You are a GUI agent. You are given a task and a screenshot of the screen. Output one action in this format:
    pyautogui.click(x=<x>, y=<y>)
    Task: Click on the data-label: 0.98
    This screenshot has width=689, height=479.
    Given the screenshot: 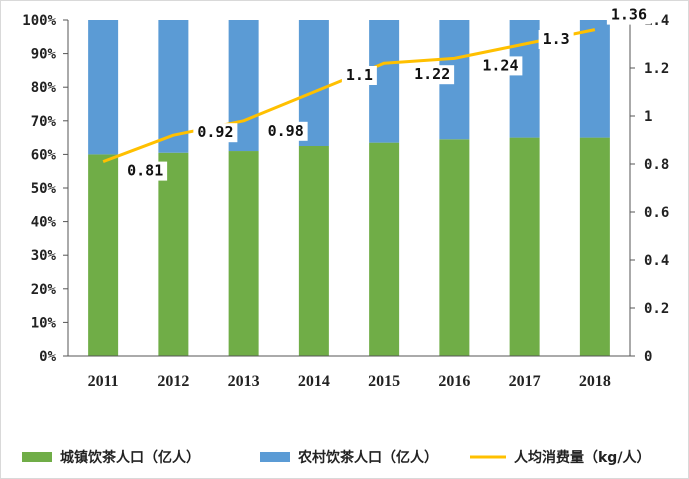 What is the action you would take?
    pyautogui.click(x=286, y=131)
    